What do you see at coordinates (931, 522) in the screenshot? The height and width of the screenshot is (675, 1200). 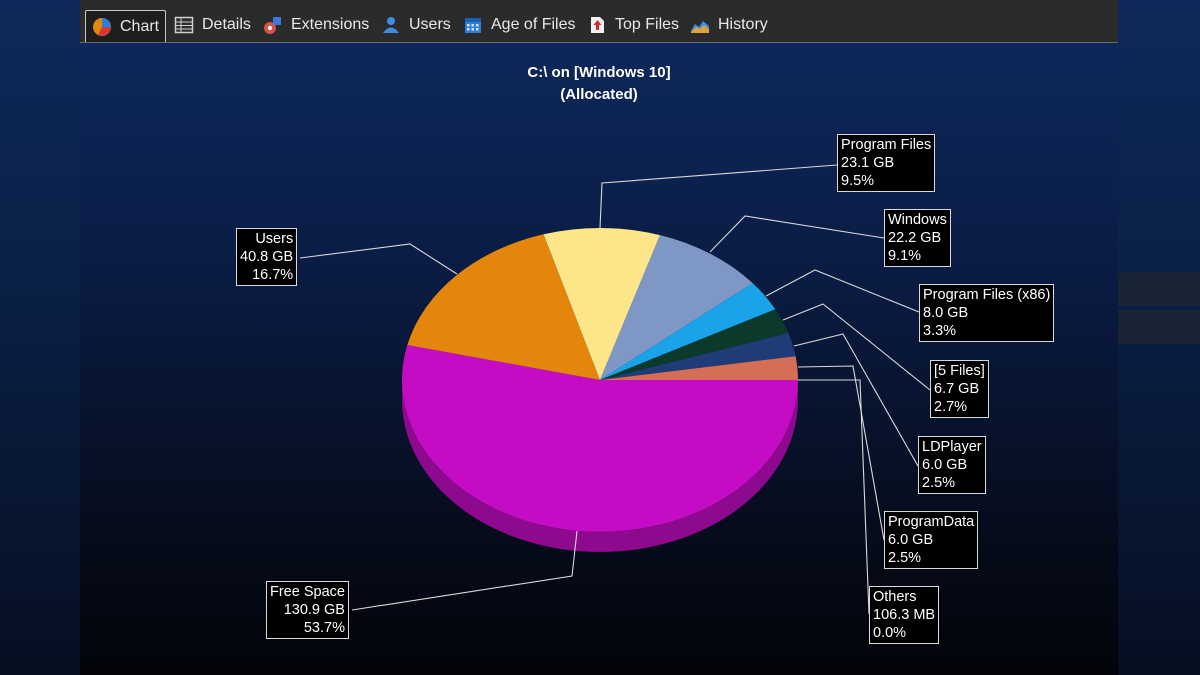 I see `slice-name: ProgramData` at bounding box center [931, 522].